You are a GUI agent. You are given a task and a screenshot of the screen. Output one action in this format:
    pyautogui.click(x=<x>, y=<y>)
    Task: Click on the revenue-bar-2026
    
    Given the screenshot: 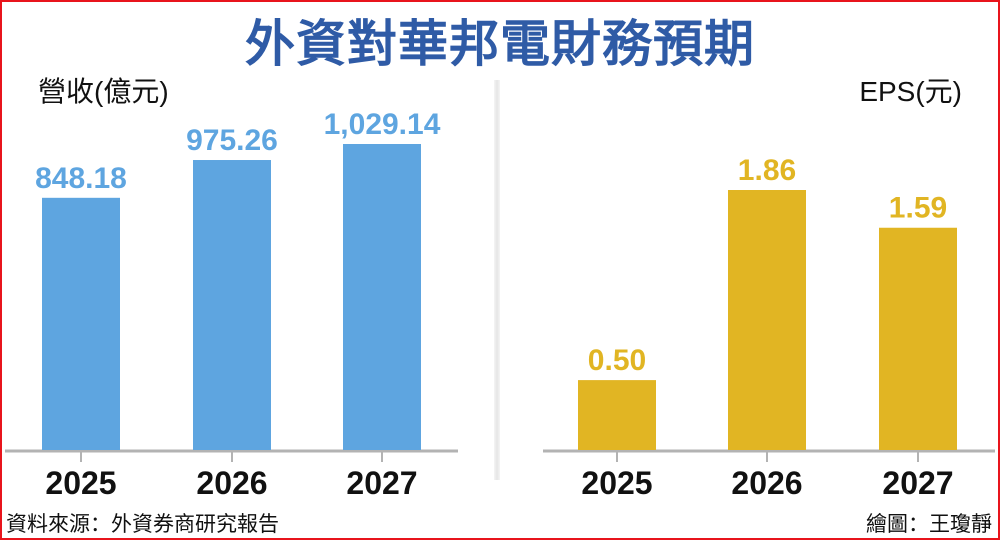 What is the action you would take?
    pyautogui.click(x=232, y=305)
    